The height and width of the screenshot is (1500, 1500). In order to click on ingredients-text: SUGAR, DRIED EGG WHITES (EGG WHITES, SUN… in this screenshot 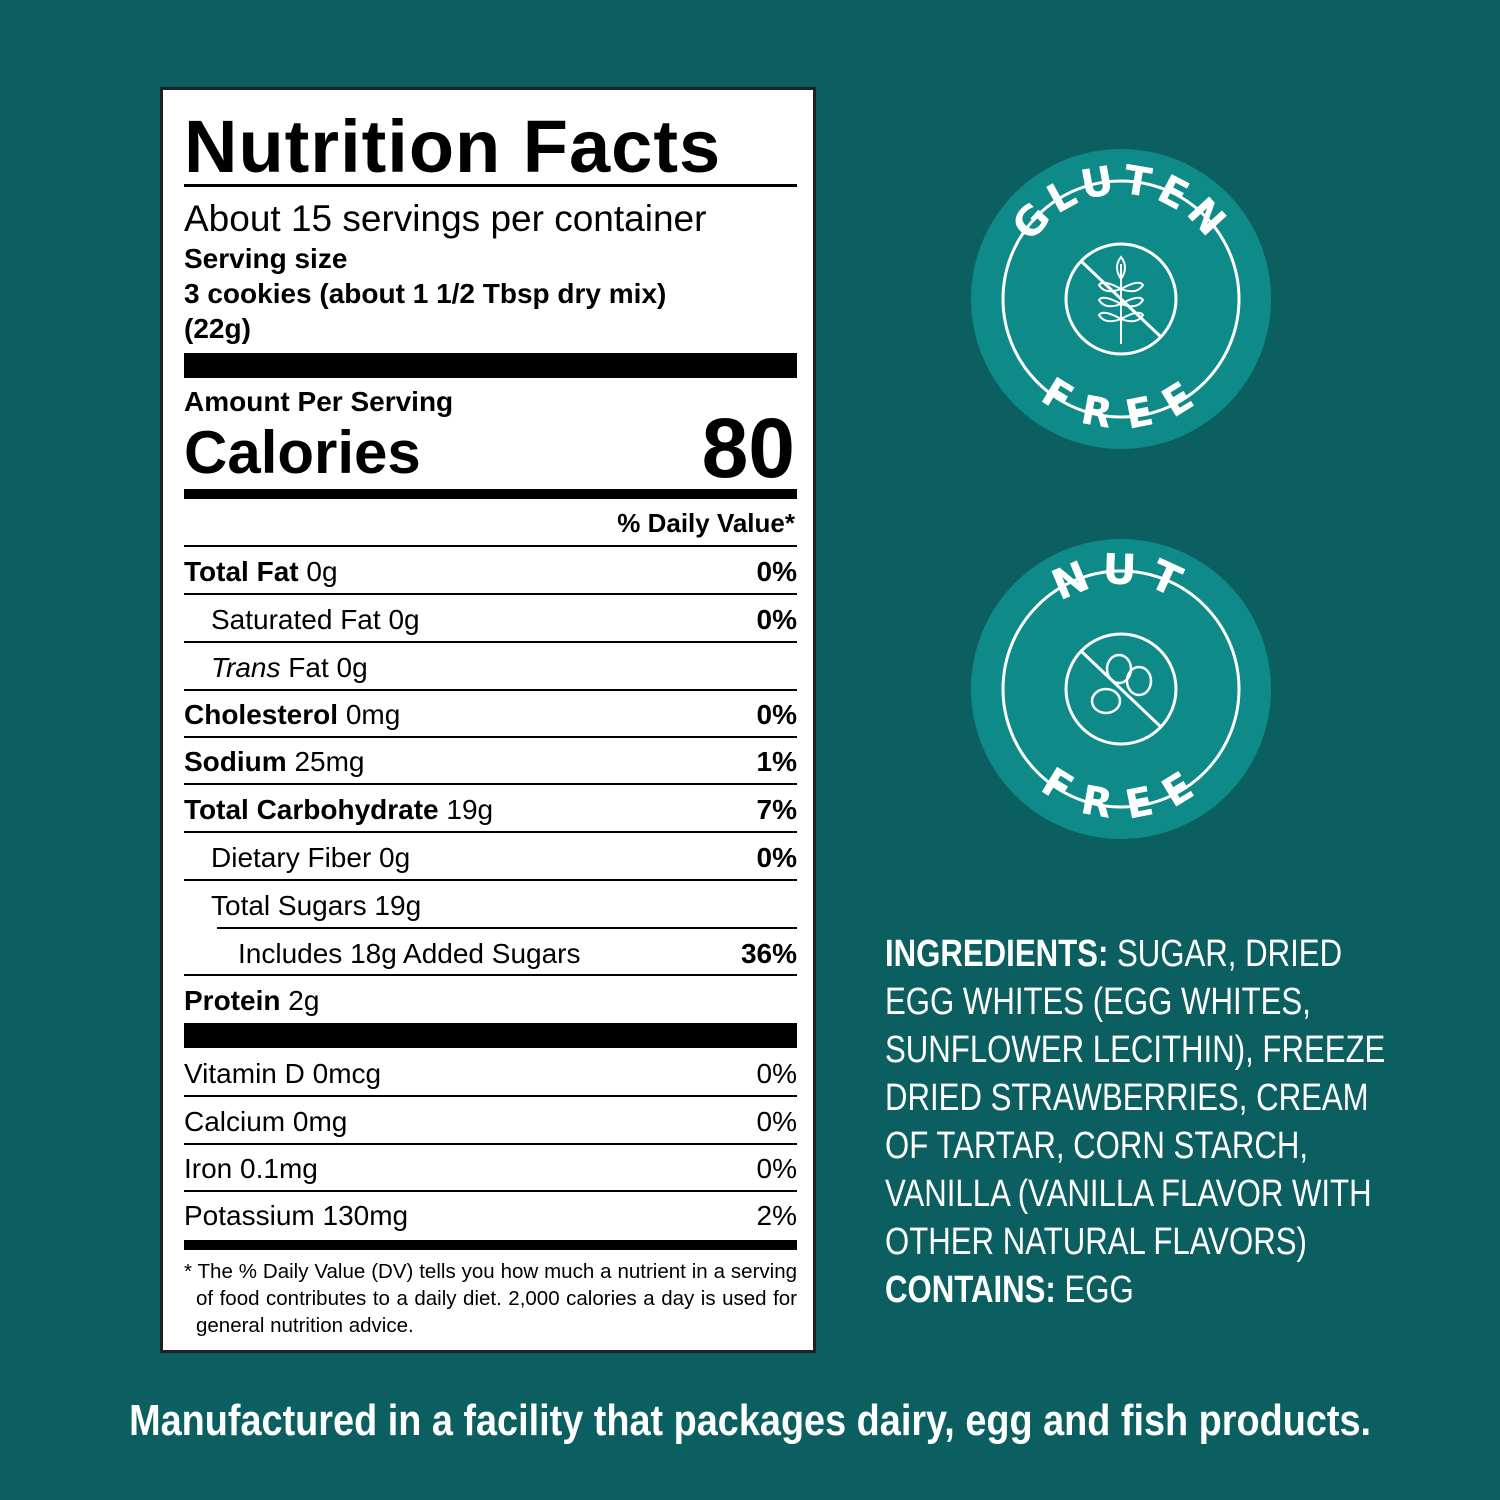, I will do `click(1135, 1098)`.